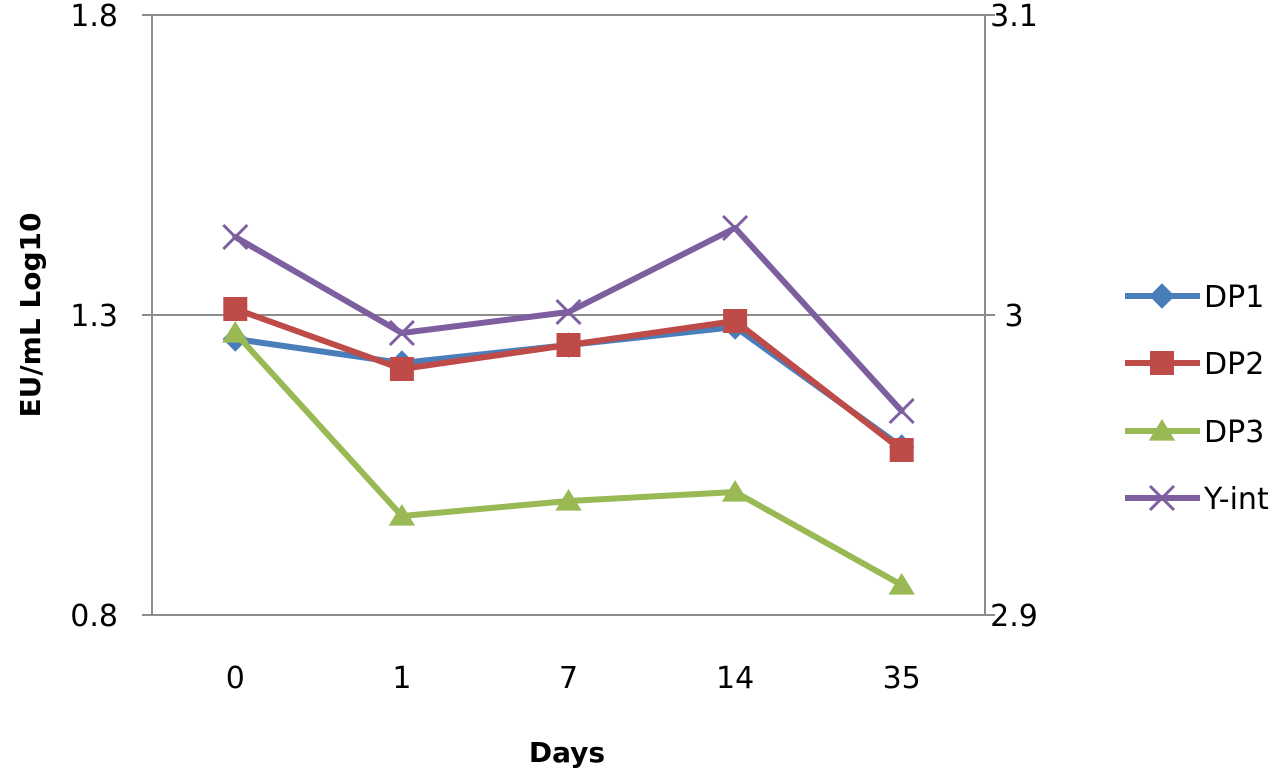  I want to click on x-axis-tick-label: 14, so click(735, 678).